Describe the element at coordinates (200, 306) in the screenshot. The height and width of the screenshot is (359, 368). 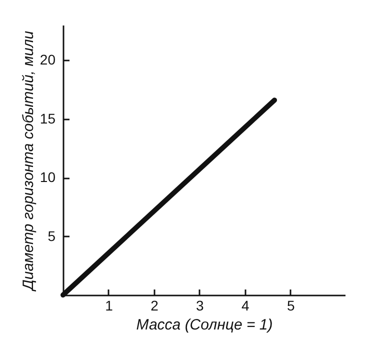
I see `x-tick-label: 3` at that location.